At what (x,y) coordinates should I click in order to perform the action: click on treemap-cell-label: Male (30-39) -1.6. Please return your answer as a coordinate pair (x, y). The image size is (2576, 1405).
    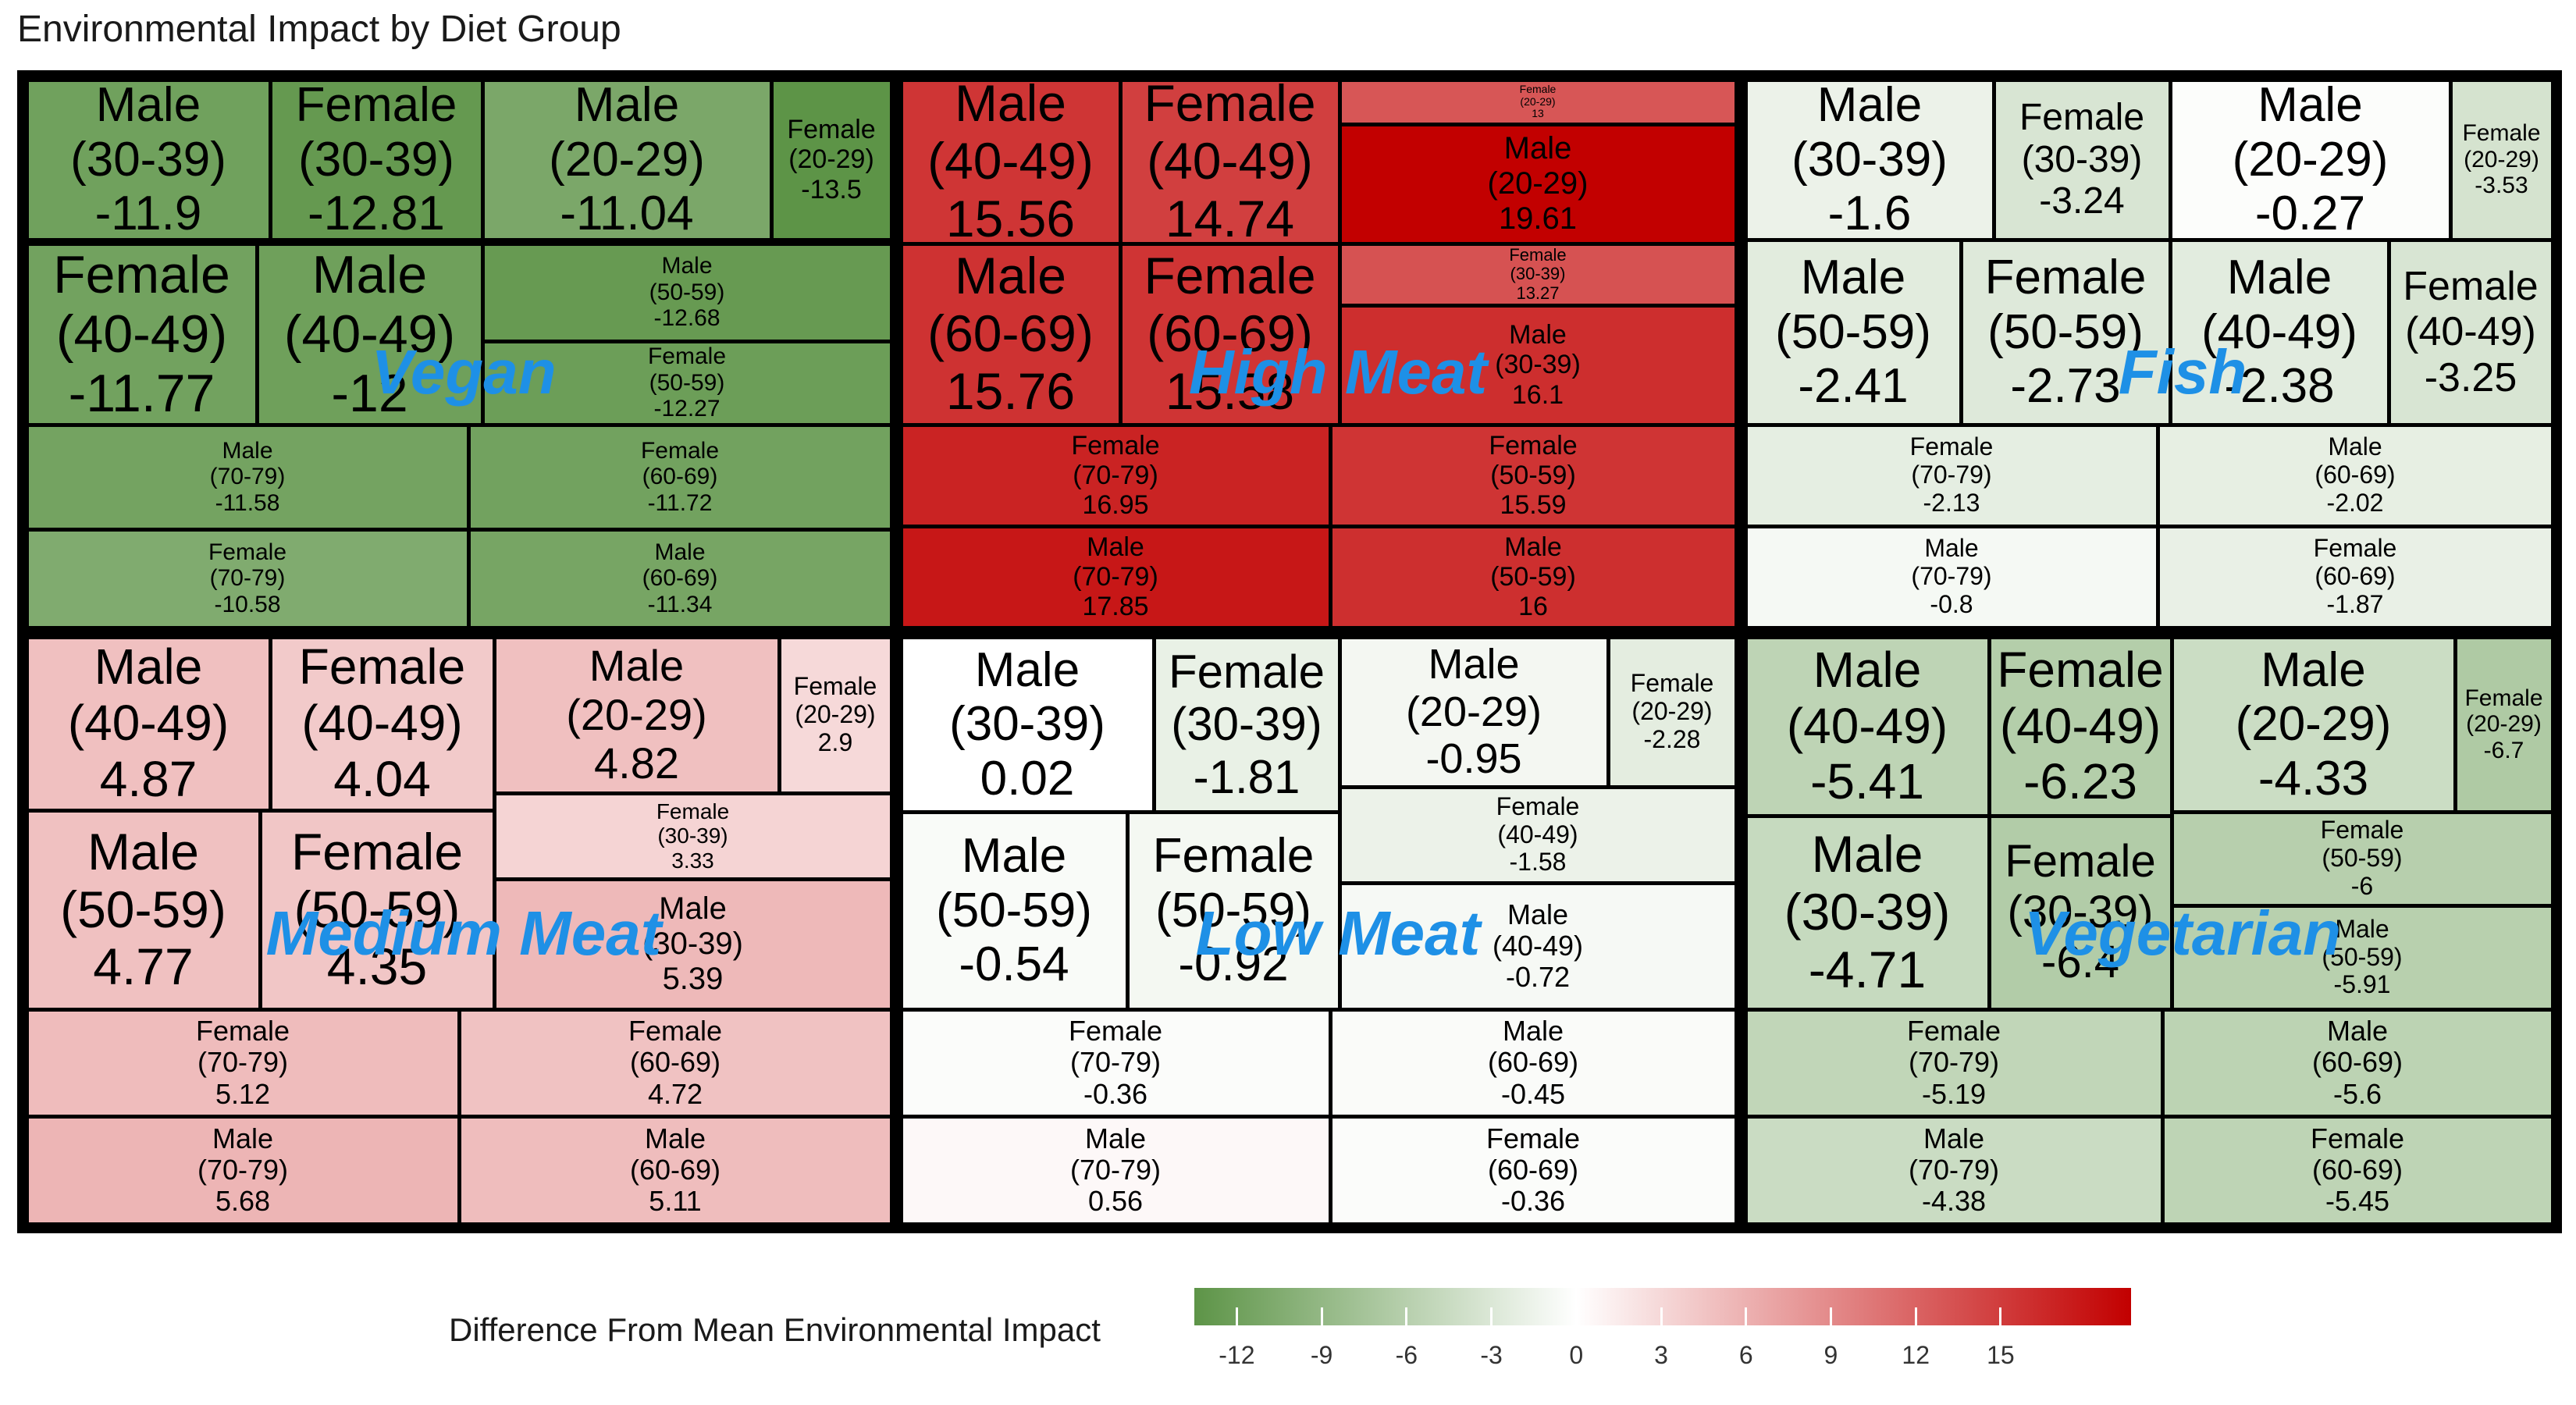
    Looking at the image, I should click on (1869, 160).